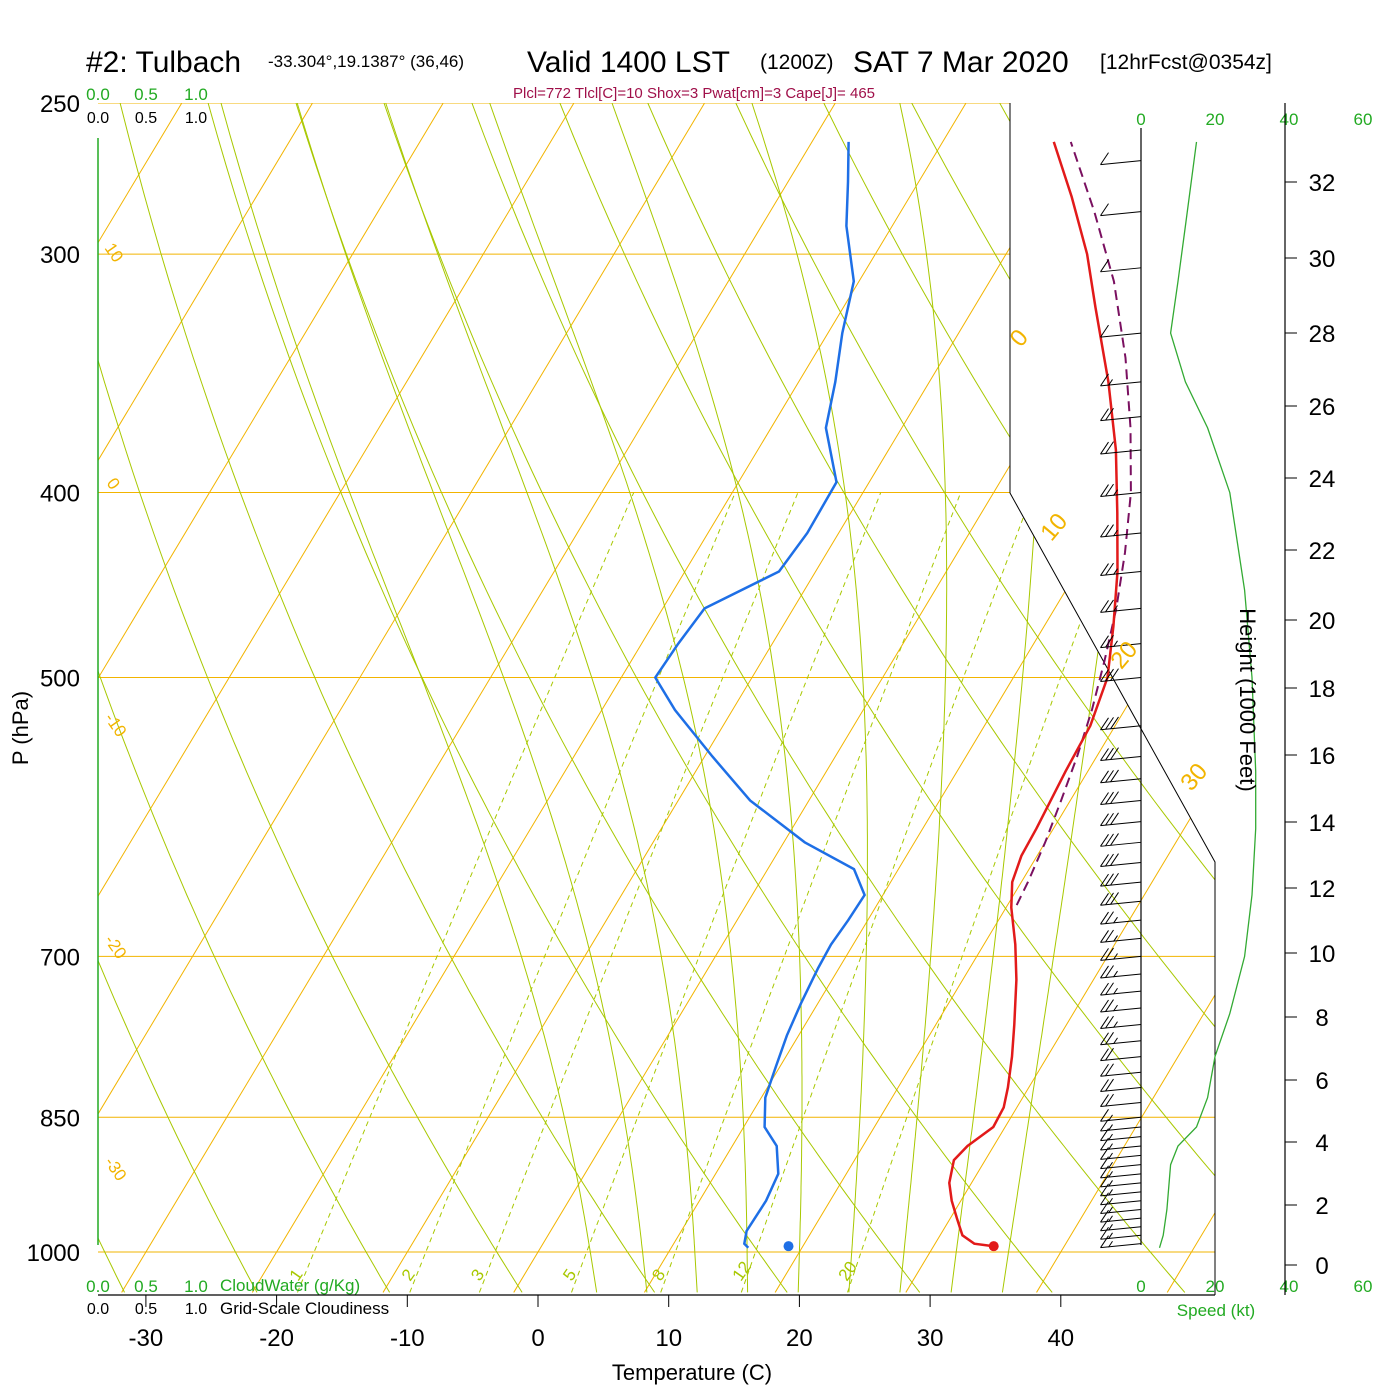 The height and width of the screenshot is (1400, 1400). What do you see at coordinates (1186, 62) in the screenshot?
I see `forecast-info: [12hrFcst@0354z]` at bounding box center [1186, 62].